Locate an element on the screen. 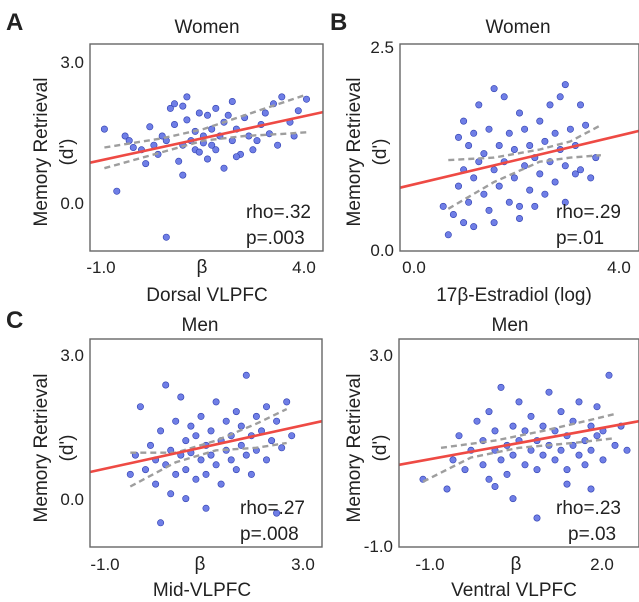 The image size is (639, 602). y-axis-label: Memory Retrieval is located at coordinates (354, 152).